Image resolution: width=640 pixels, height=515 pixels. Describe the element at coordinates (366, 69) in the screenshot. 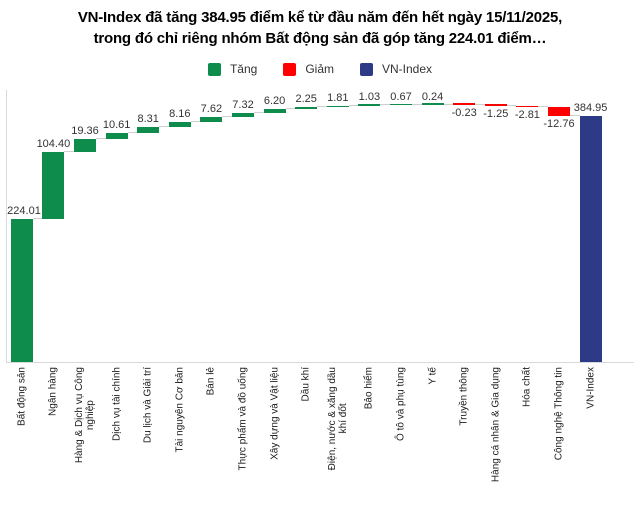

I see `total-swatch-icon` at that location.